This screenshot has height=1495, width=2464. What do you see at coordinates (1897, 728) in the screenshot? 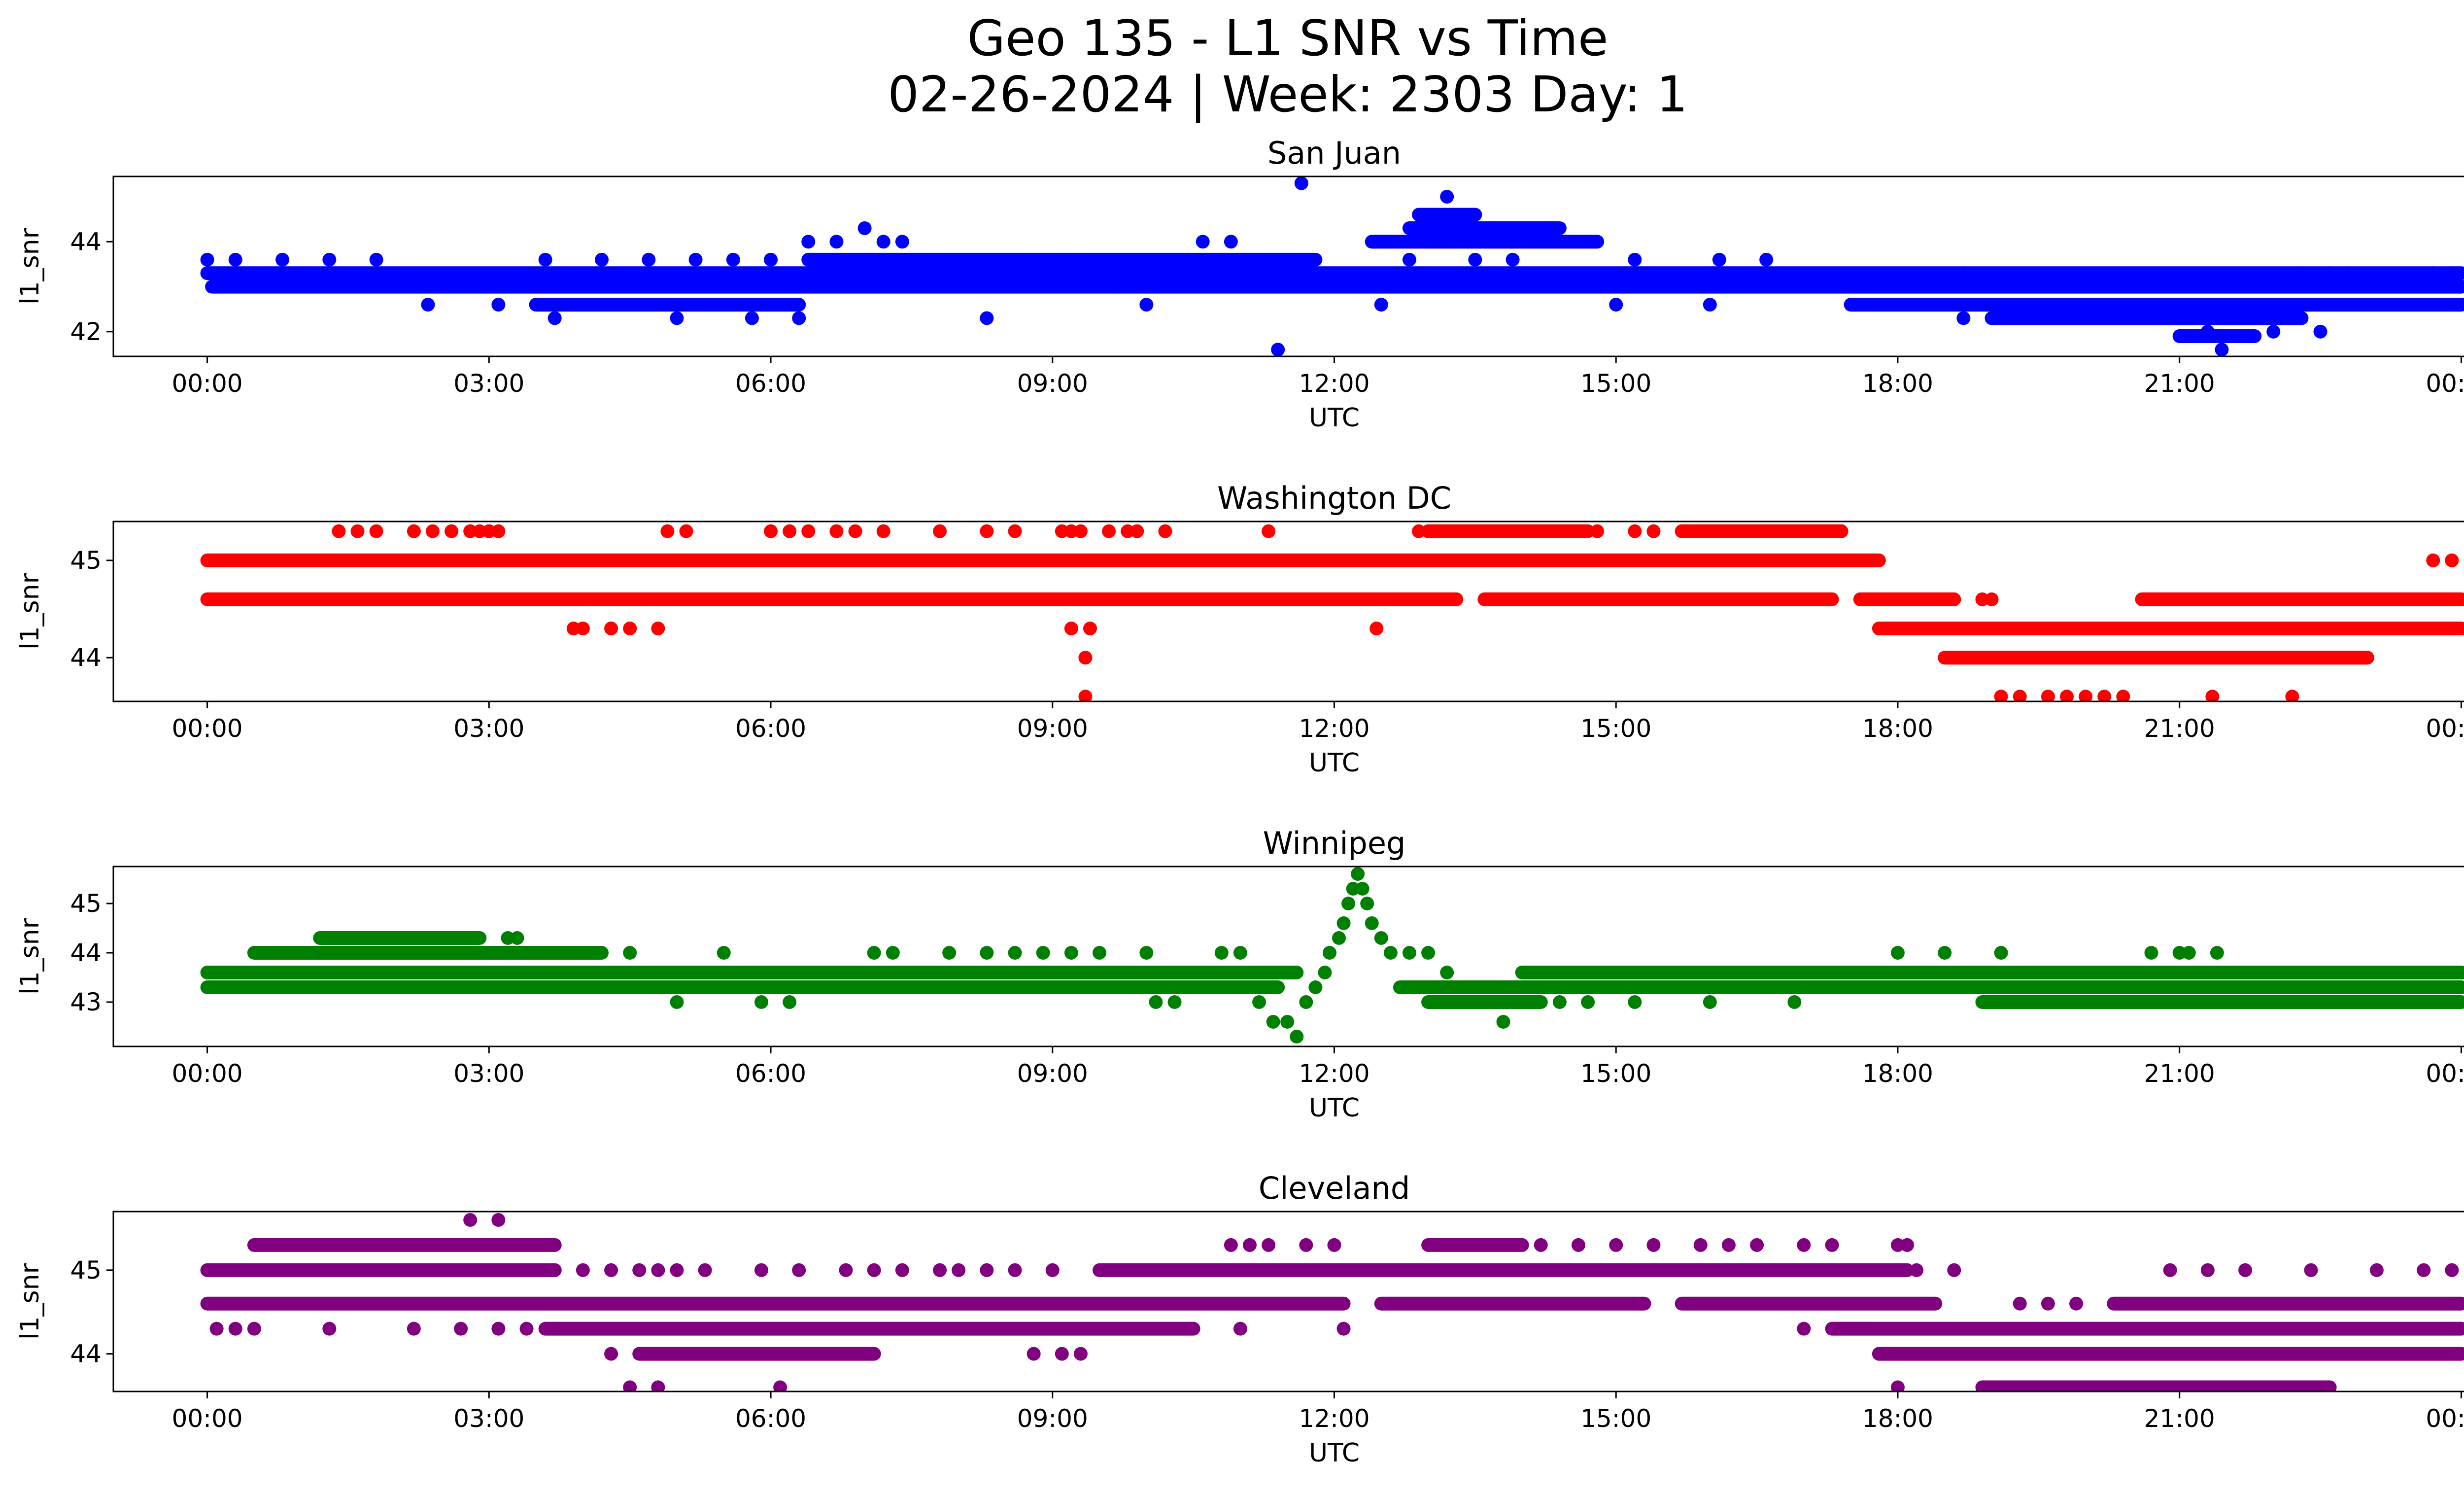
I see `x-tick-label: 18:00` at bounding box center [1897, 728].